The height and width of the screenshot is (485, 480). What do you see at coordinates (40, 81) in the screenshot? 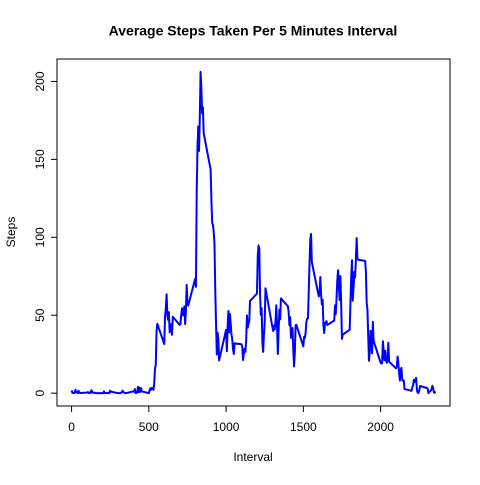
I see `y-tick-label: 200` at bounding box center [40, 81].